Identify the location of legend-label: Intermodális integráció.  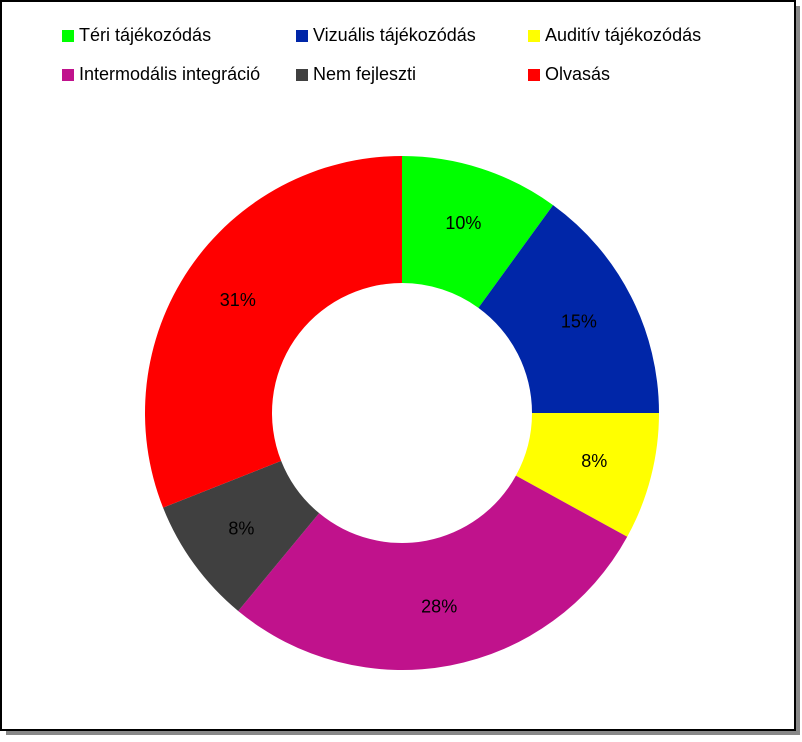
(169, 74).